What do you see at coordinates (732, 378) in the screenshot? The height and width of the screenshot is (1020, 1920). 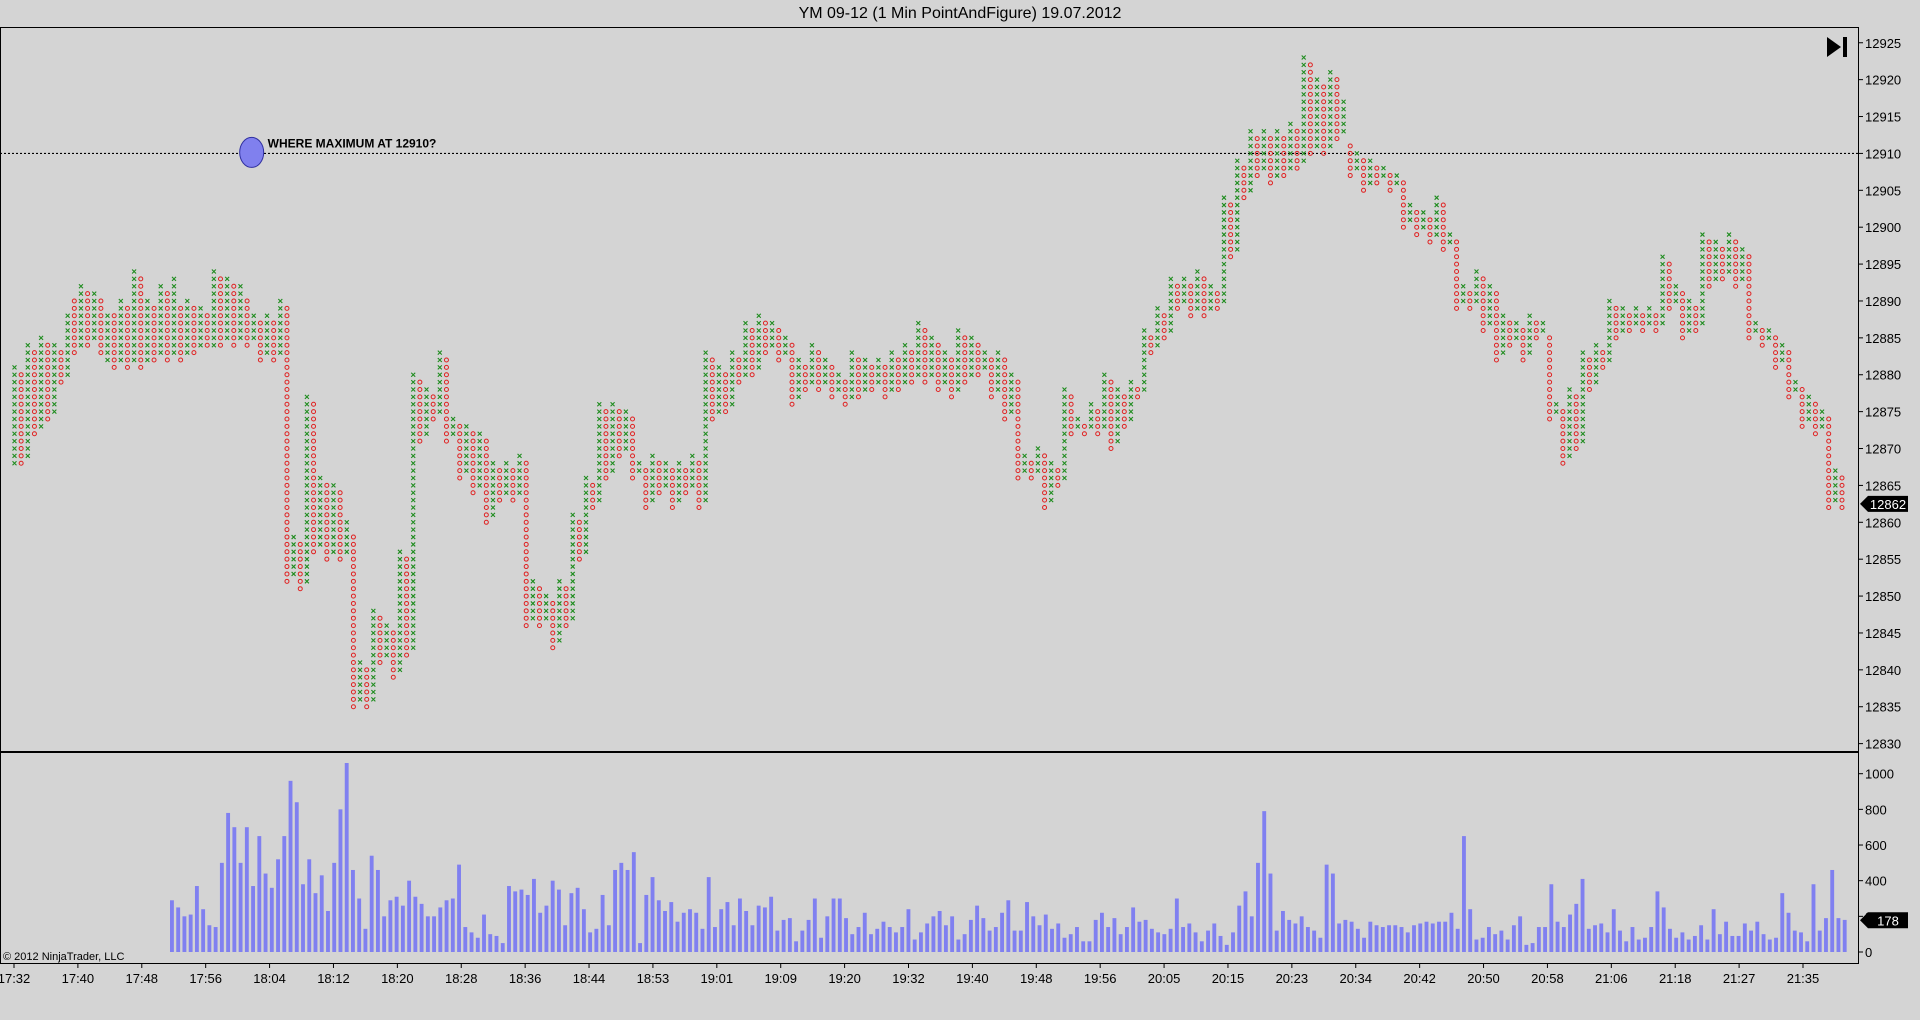 I see `pf-x-column` at bounding box center [732, 378].